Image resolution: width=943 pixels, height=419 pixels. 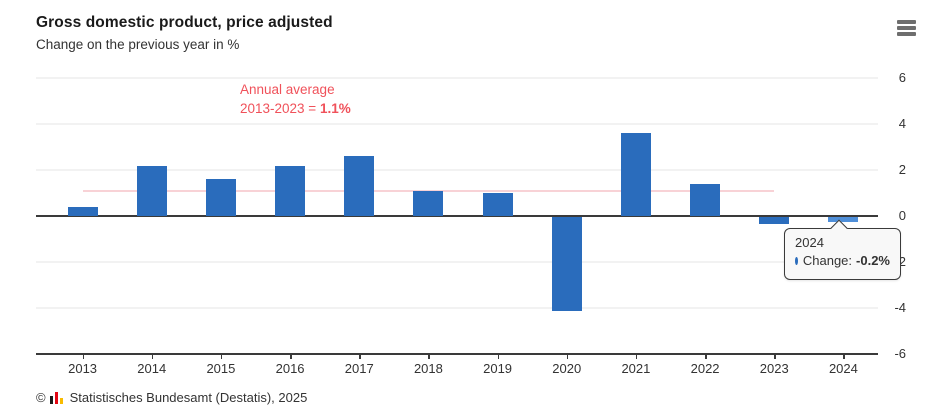 I want to click on bar-2015, so click(x=220, y=197).